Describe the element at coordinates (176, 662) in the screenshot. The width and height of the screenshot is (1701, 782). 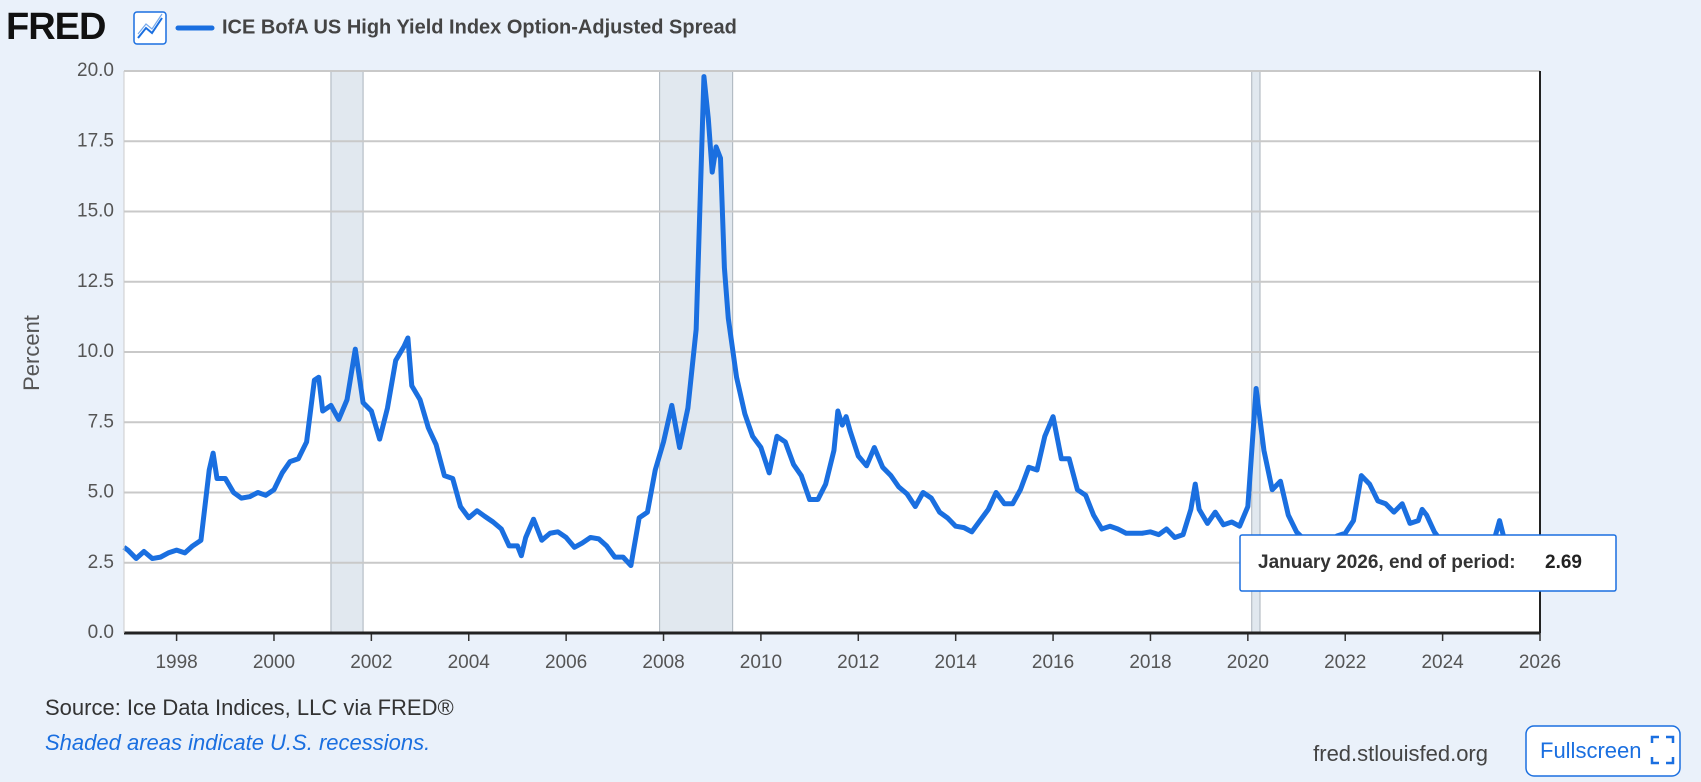
I see `x-tick-label: 1998` at that location.